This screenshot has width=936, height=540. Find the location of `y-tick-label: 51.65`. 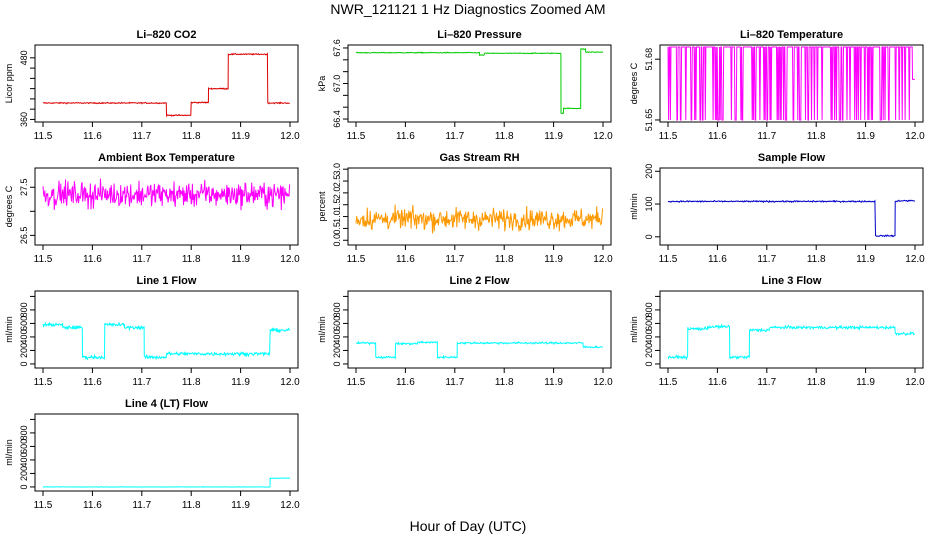

y-tick-label: 51.65 is located at coordinates (649, 120).